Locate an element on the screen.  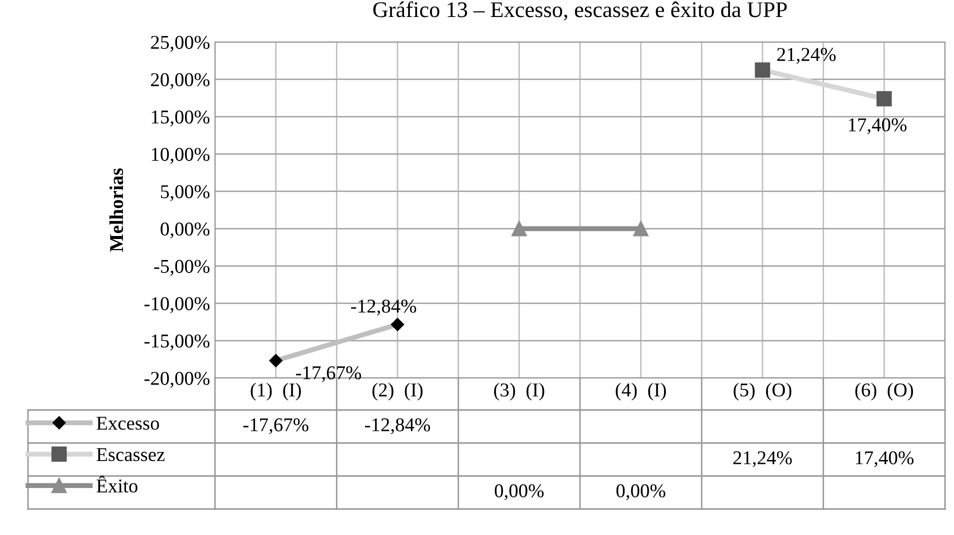
data-label: 21,24% is located at coordinates (762, 459).